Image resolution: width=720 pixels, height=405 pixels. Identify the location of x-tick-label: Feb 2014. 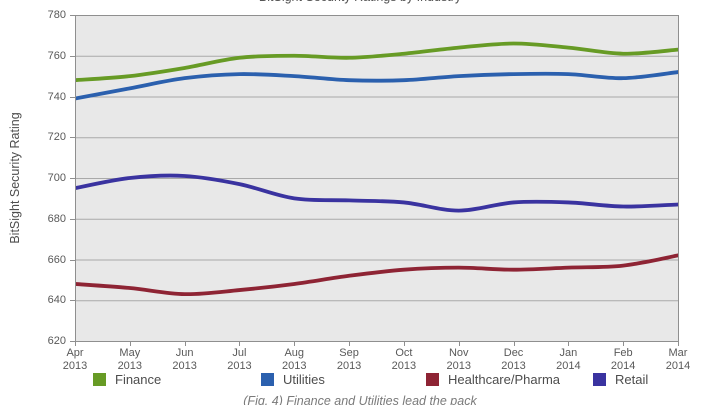
(623, 359).